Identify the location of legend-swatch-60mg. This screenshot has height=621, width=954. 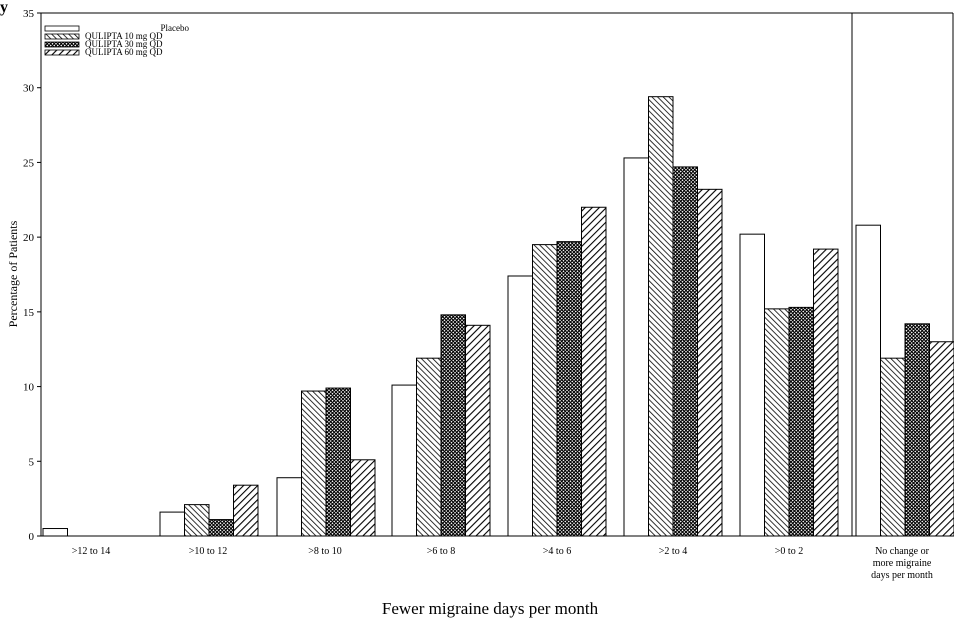
(62, 52).